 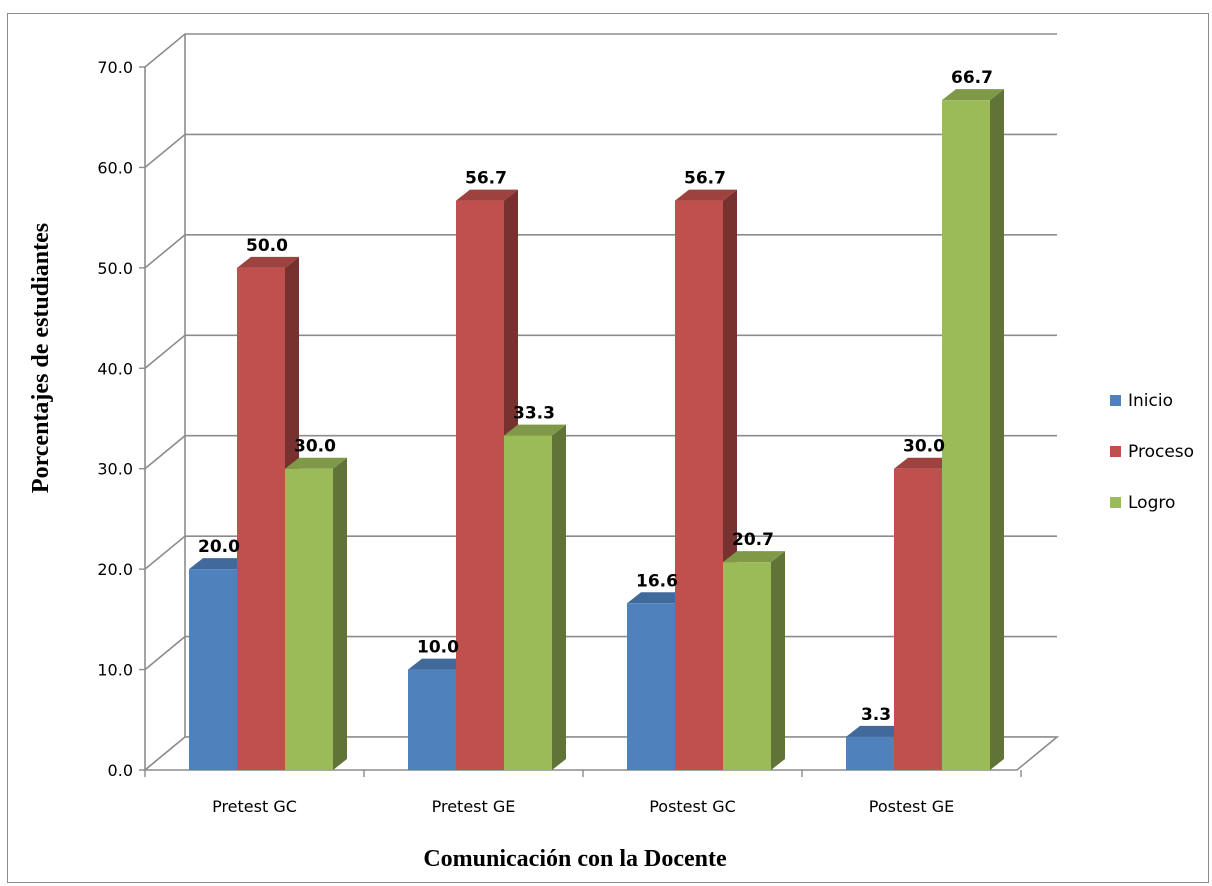 What do you see at coordinates (692, 806) in the screenshot?
I see `category-label-3: Postest GC` at bounding box center [692, 806].